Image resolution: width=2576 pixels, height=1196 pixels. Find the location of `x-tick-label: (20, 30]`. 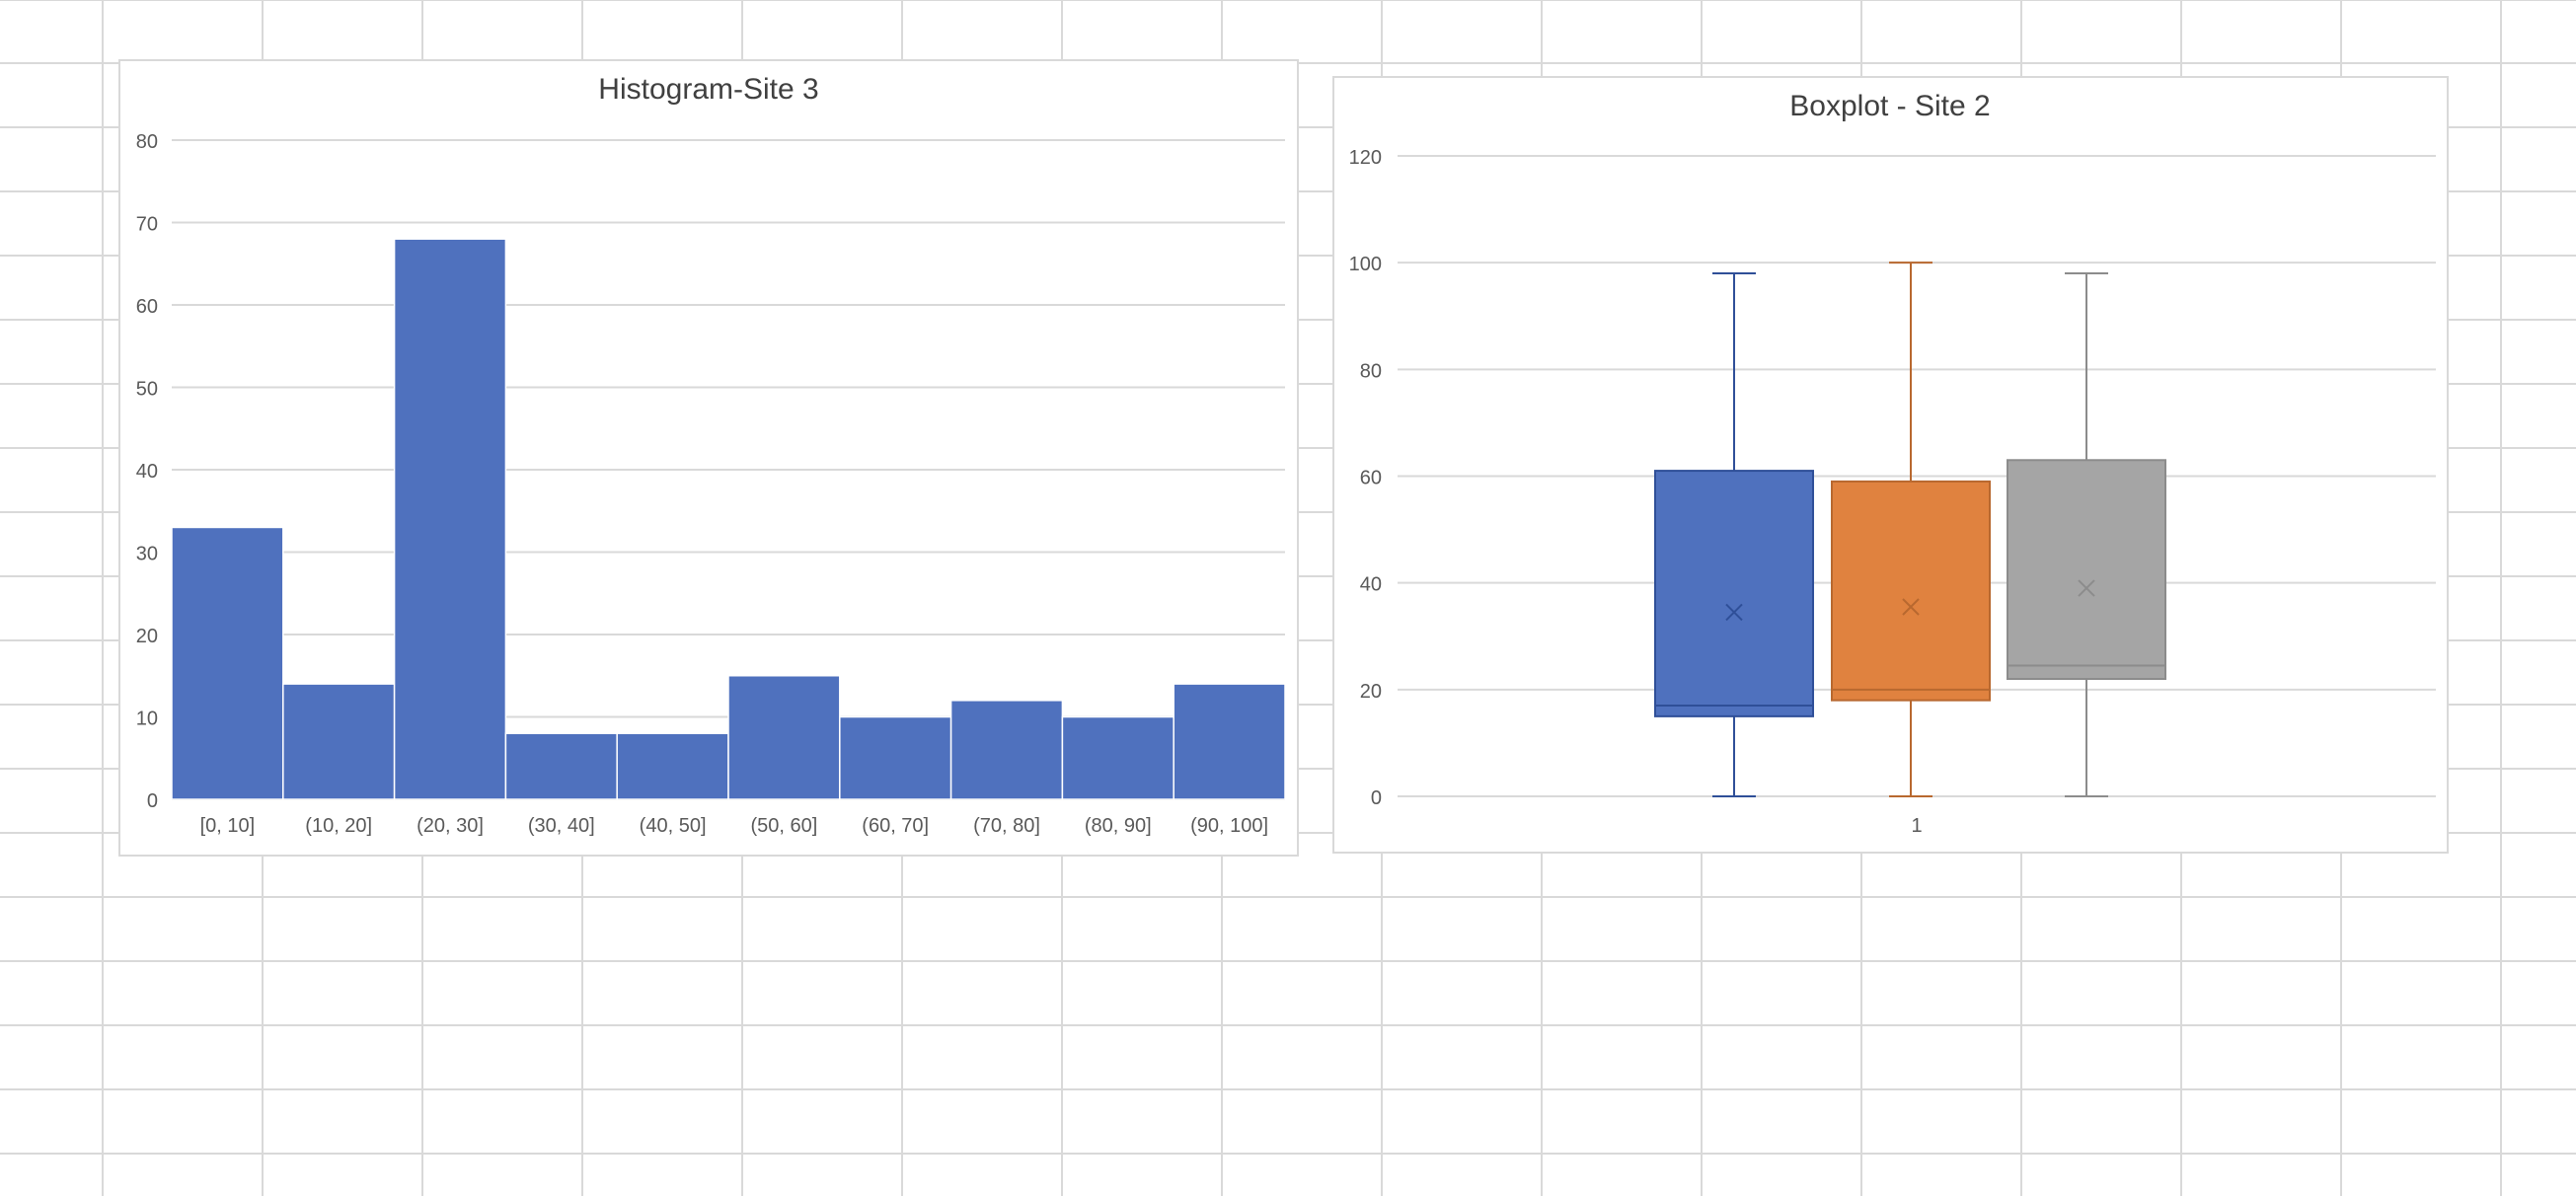

x-tick-label: (20, 30] is located at coordinates (451, 826).